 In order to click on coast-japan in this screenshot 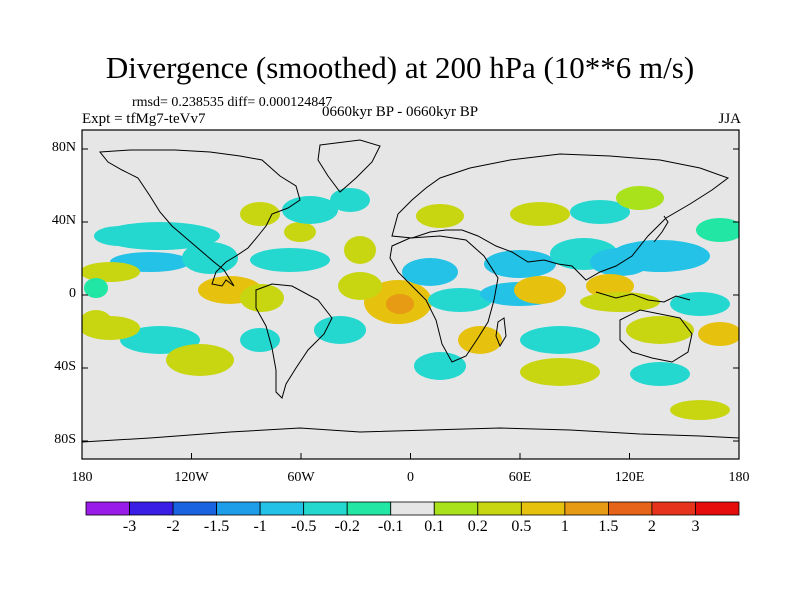, I will do `click(661, 229)`.